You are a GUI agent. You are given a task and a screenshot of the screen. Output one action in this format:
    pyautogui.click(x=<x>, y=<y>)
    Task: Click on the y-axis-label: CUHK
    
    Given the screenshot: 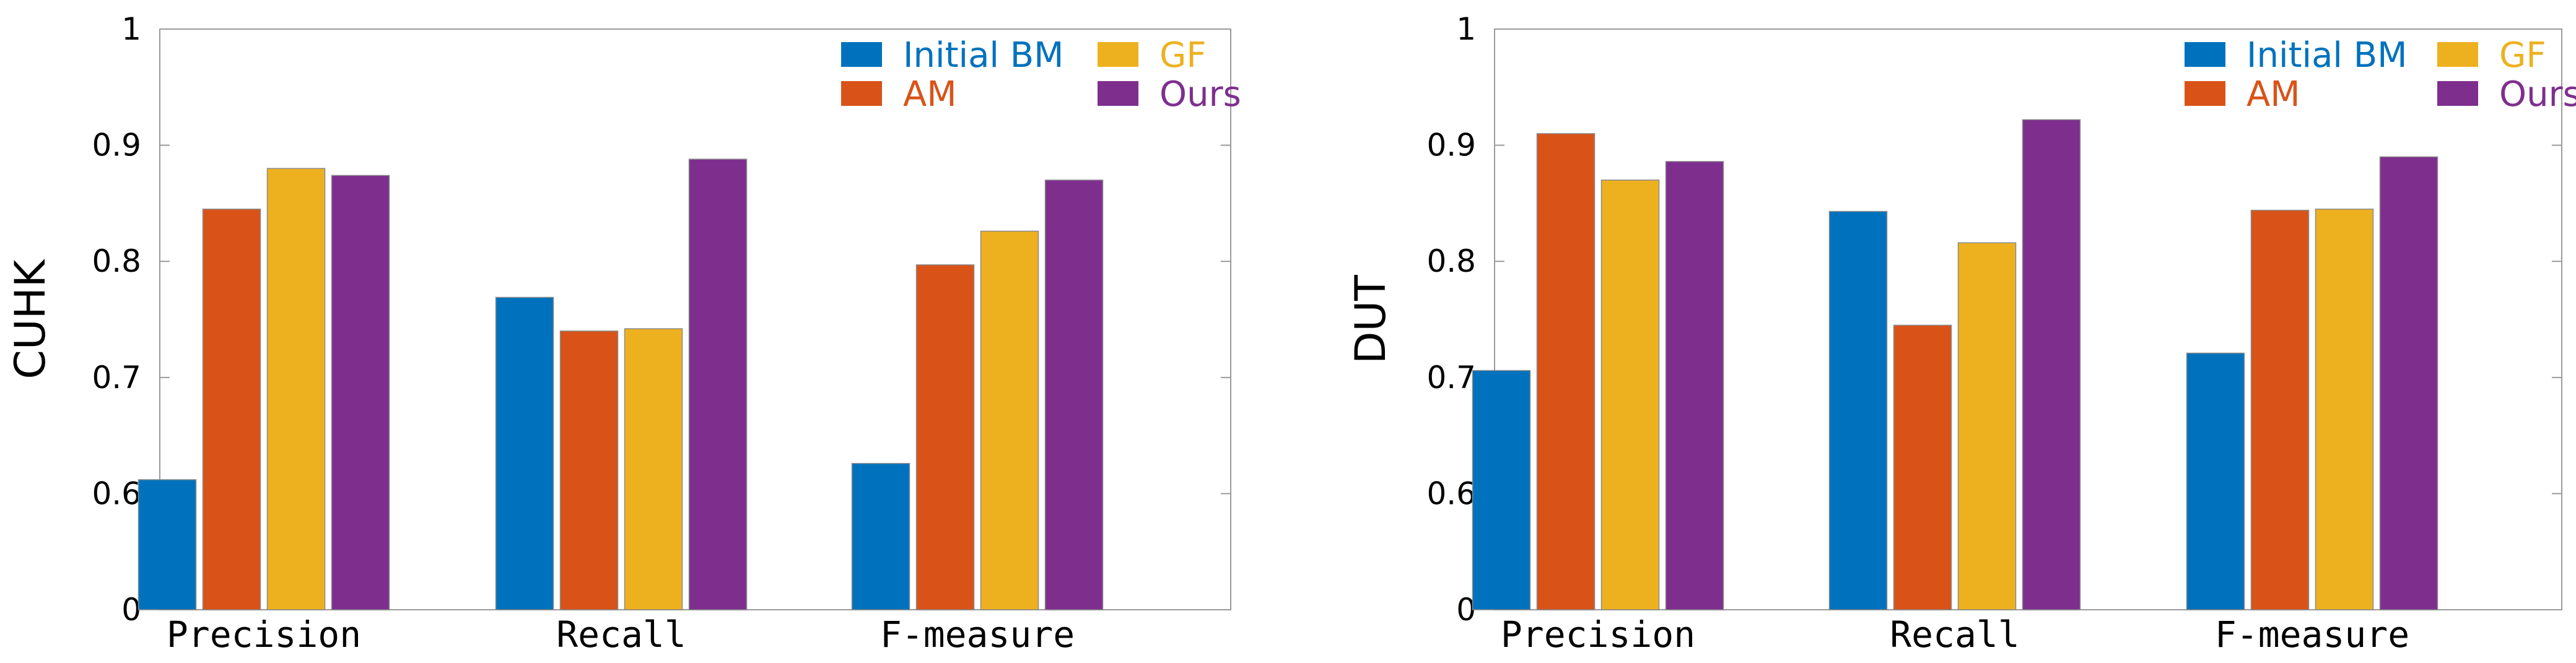 What is the action you would take?
    pyautogui.click(x=30, y=318)
    